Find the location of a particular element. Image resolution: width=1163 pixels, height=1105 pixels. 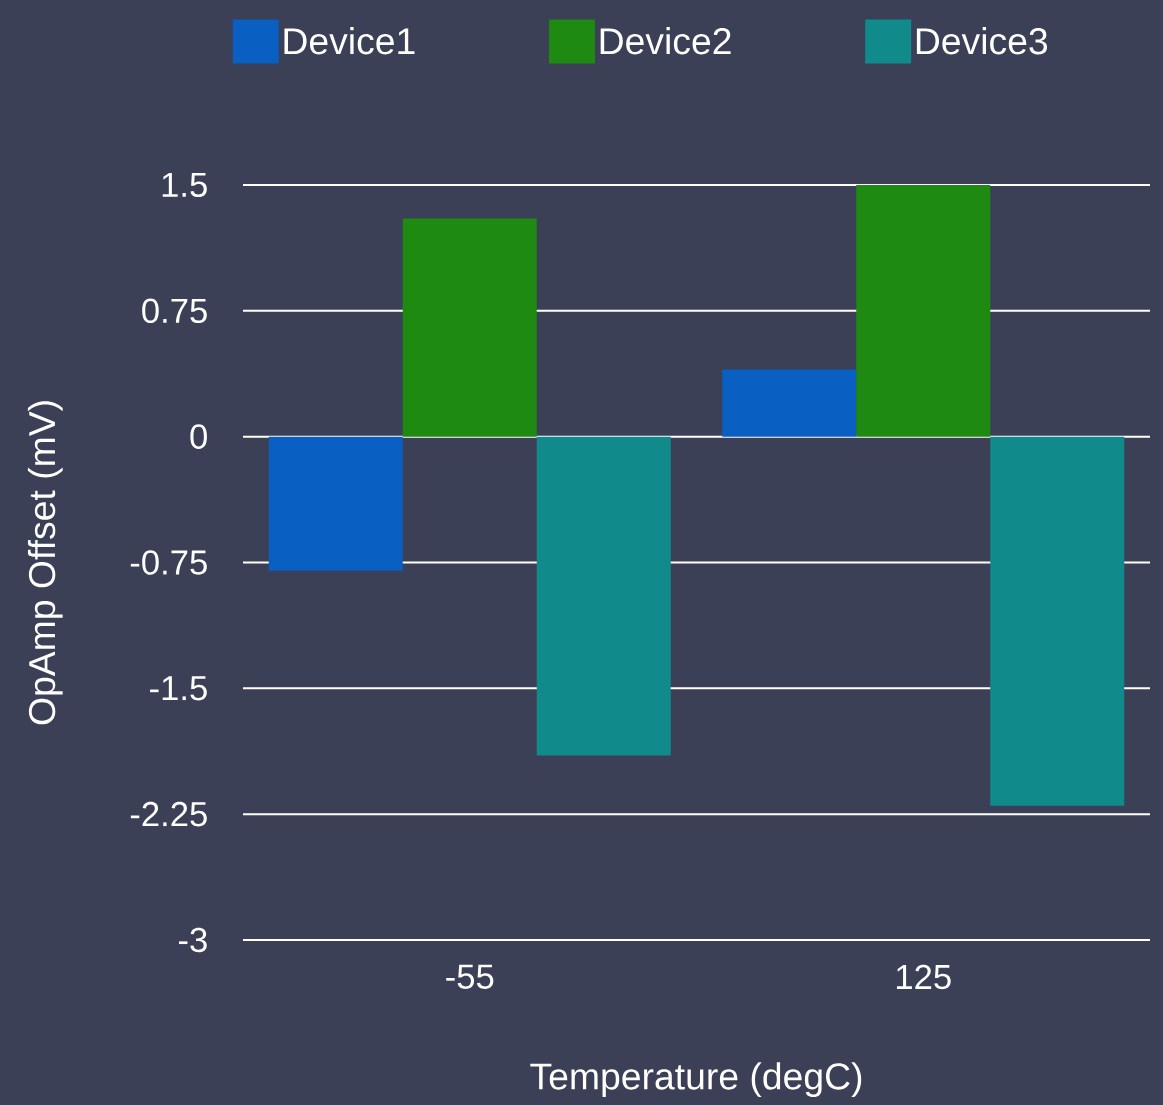

x-axis-title: Temperature (degC) is located at coordinates (696, 1080).